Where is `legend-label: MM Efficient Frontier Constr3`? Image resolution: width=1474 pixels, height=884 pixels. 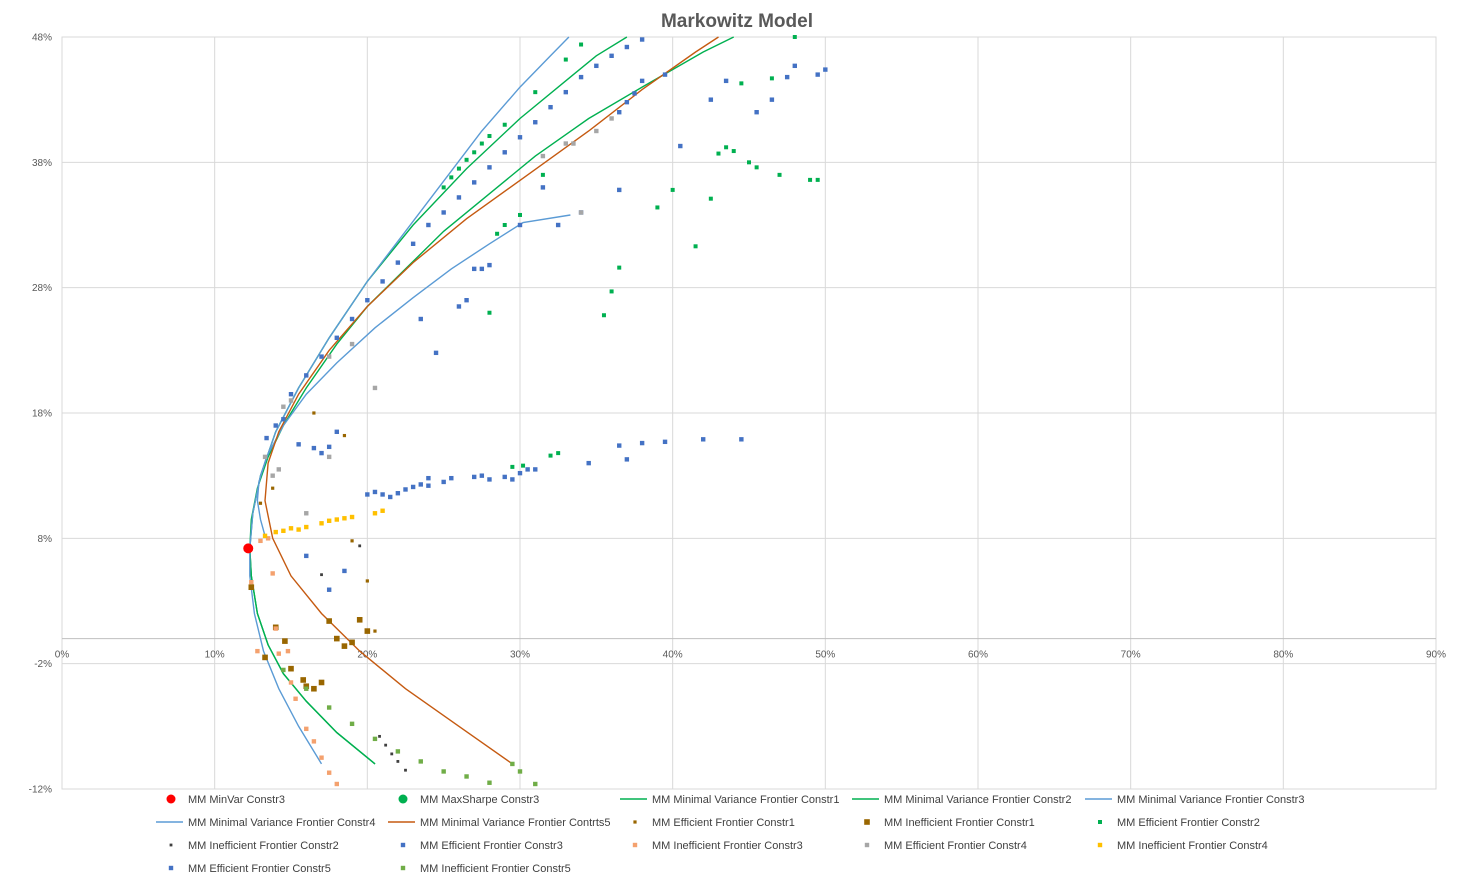 legend-label: MM Efficient Frontier Constr3 is located at coordinates (491, 846).